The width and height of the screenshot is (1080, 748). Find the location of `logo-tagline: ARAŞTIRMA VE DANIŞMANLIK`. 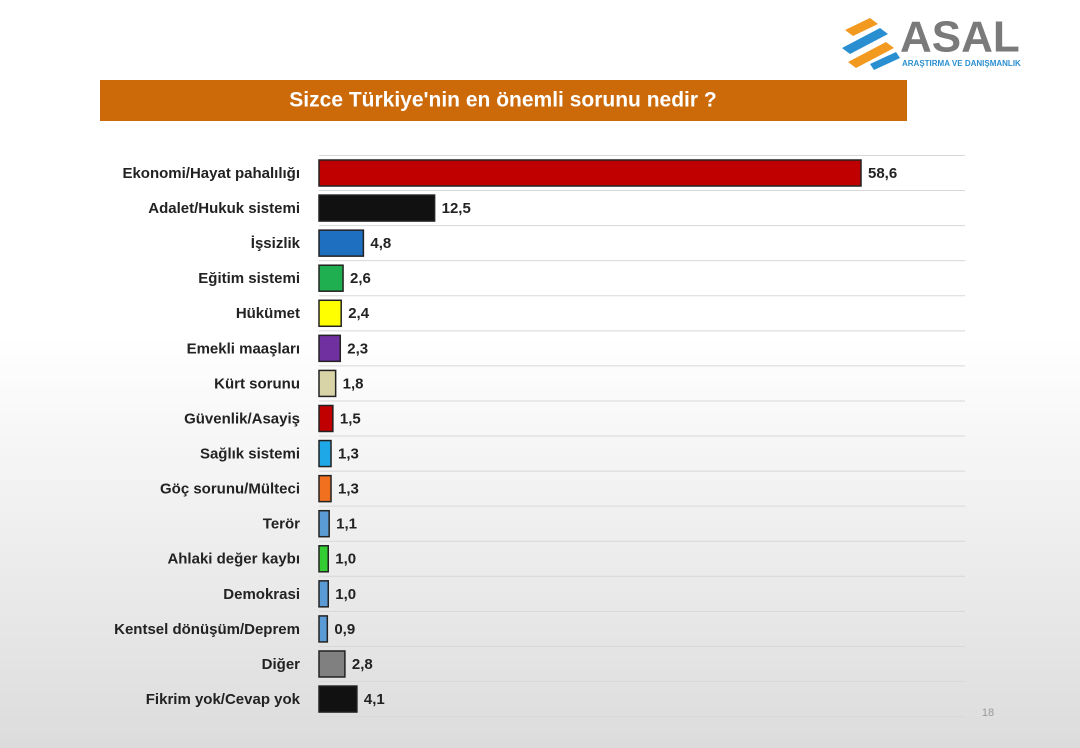

logo-tagline: ARAŞTIRMA VE DANIŞMANLIK is located at coordinates (961, 63).